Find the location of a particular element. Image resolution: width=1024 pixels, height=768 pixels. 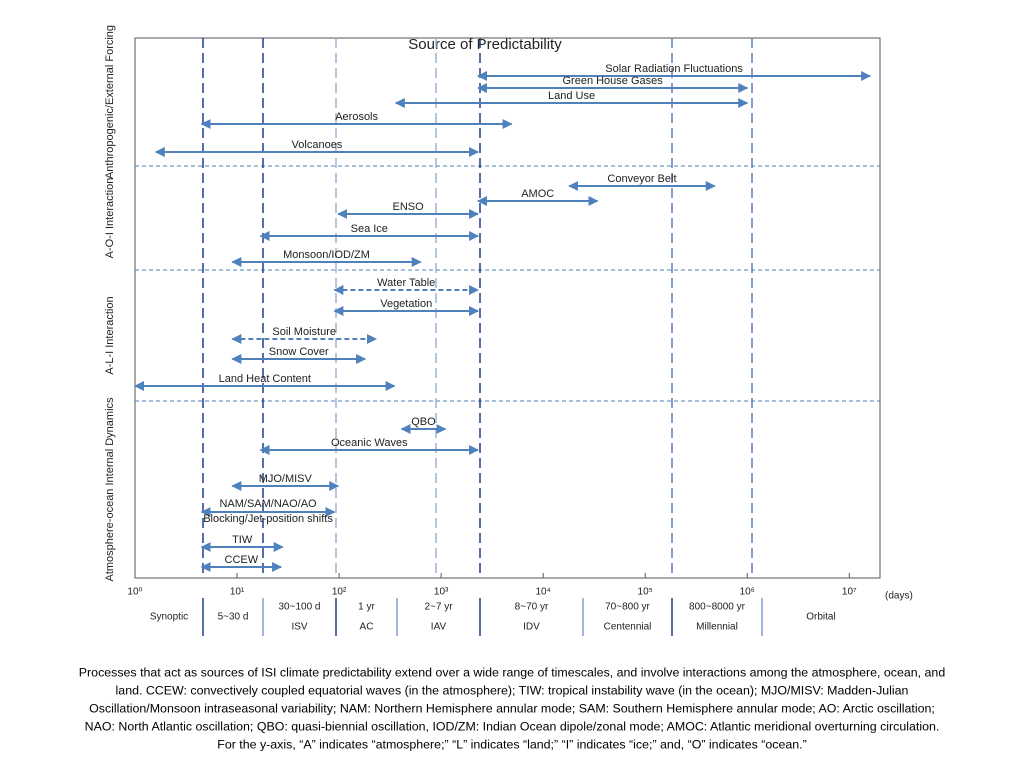

band-label: 70~800 yr is located at coordinates (627, 607).